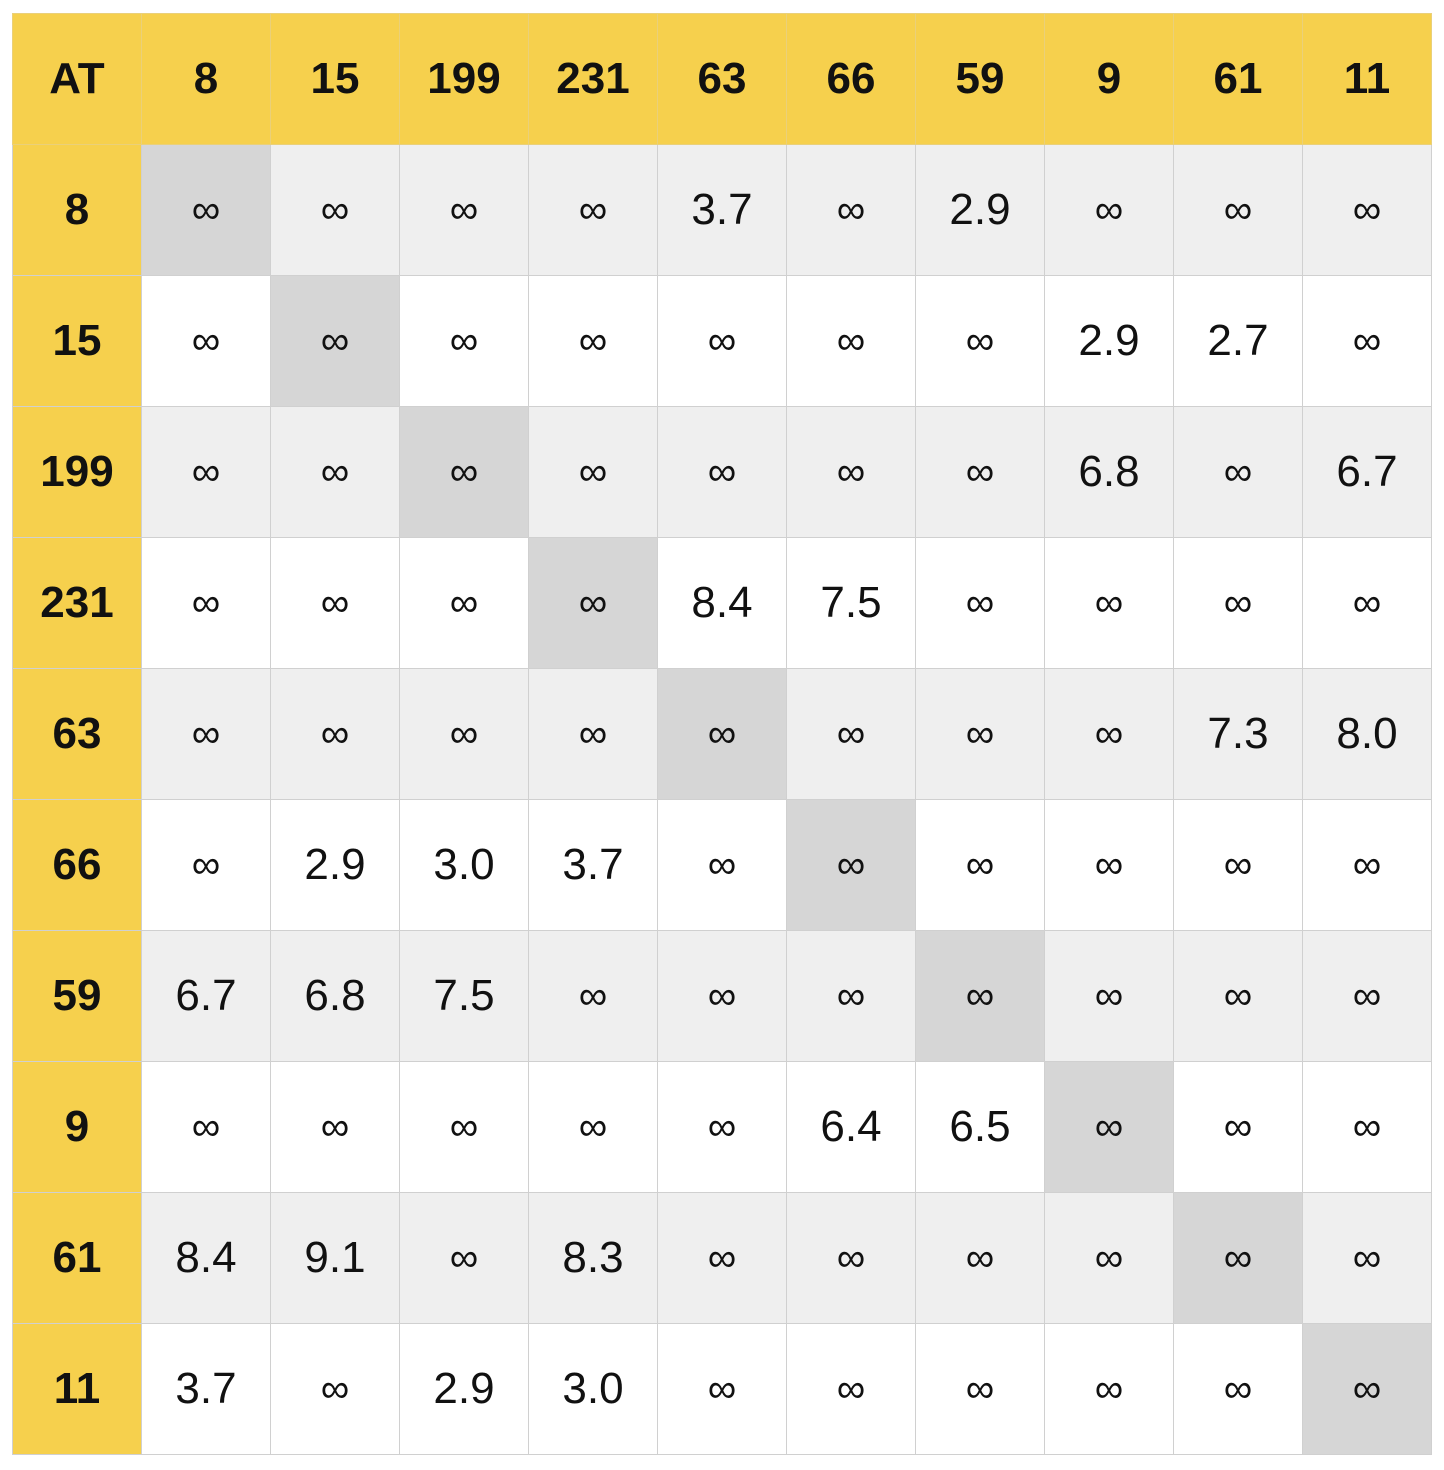 This screenshot has height=1470, width=1444. What do you see at coordinates (722, 210) in the screenshot?
I see `table-row: 8 ∞ ∞ ∞ ∞ 3.7 ∞ 2.9 ∞ ∞ ∞` at bounding box center [722, 210].